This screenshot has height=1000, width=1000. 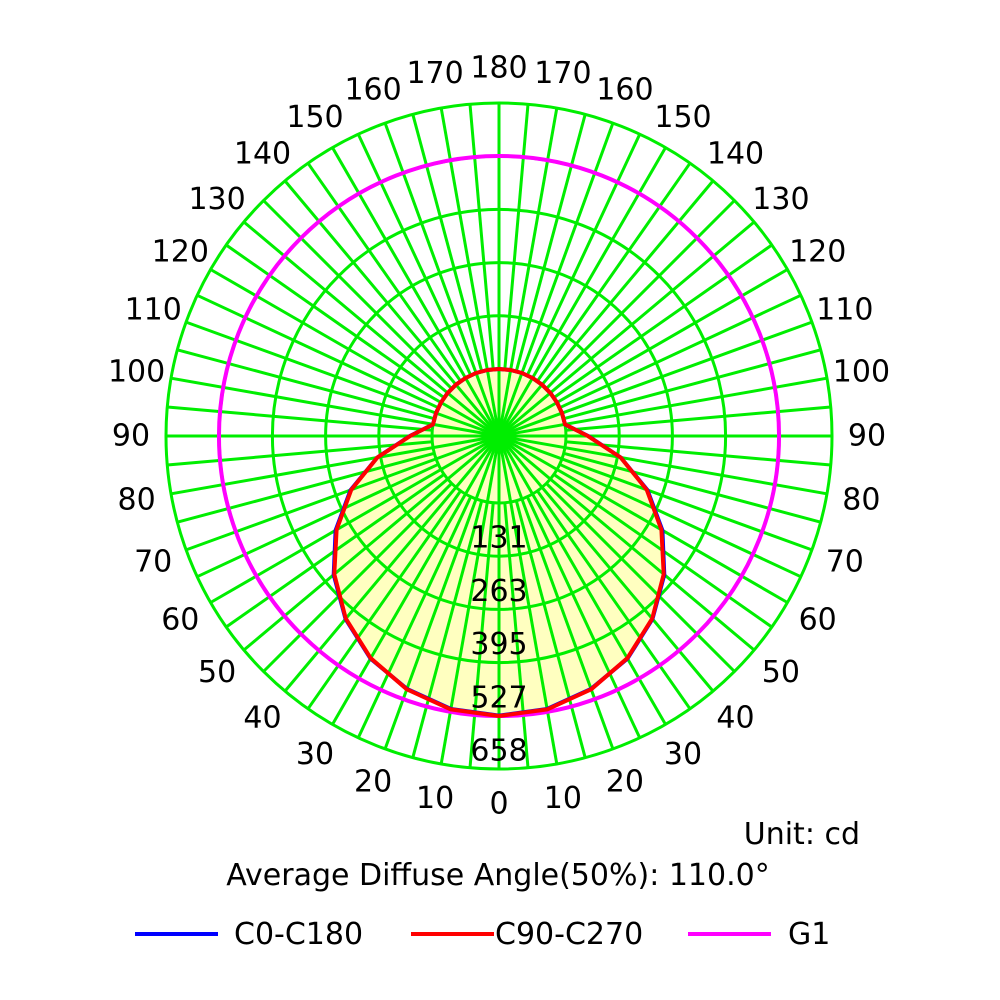 I want to click on legend: C0-C180 C90-C270 G1, so click(x=482, y=934).